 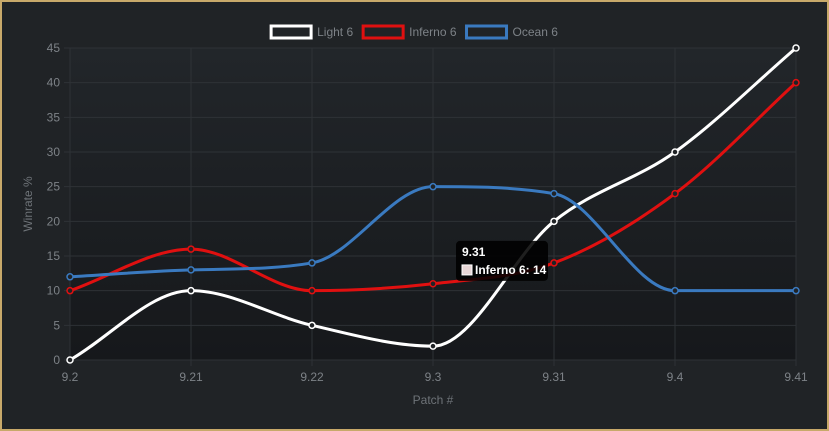 What do you see at coordinates (54, 256) in the screenshot?
I see `y-tick-label: 15` at bounding box center [54, 256].